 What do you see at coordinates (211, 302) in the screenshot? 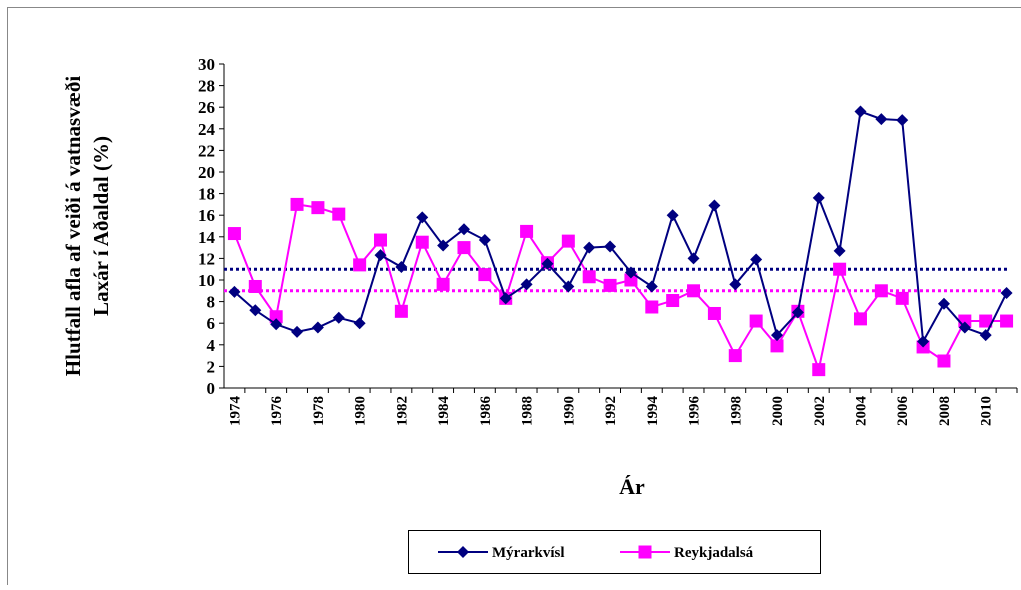
I see `y-tick-label: 8` at bounding box center [211, 302].